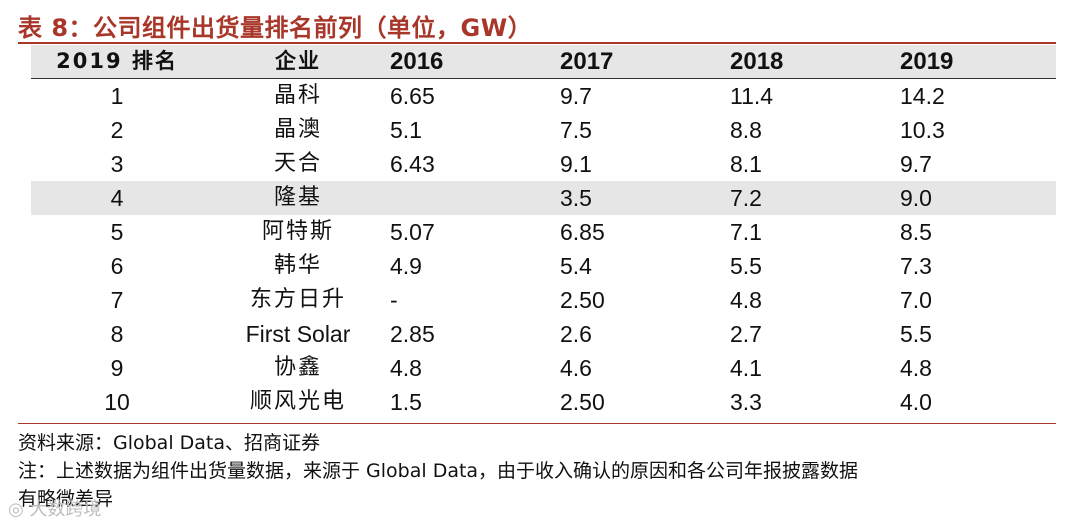  What do you see at coordinates (927, 61) in the screenshot?
I see `header-year-2019: 2019` at bounding box center [927, 61].